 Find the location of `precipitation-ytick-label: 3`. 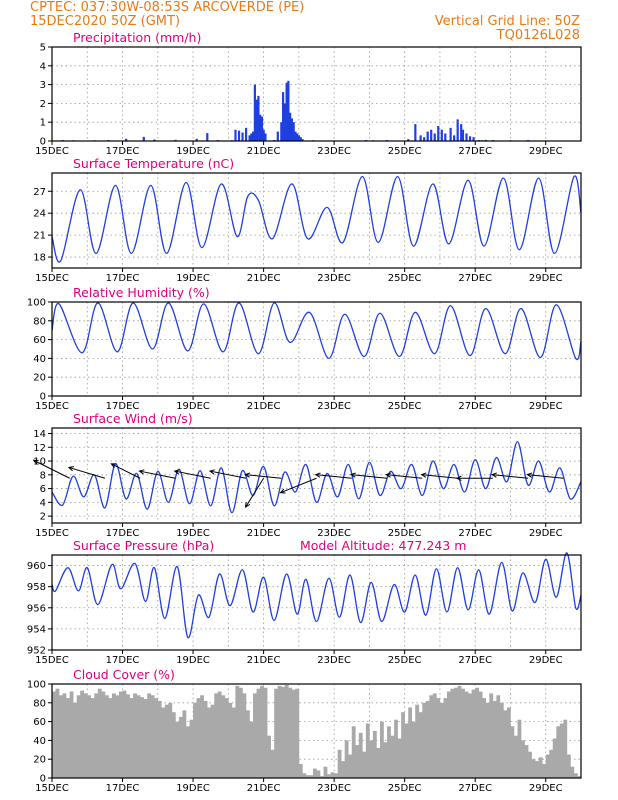

precipitation-ytick-label: 3 is located at coordinates (43, 85).